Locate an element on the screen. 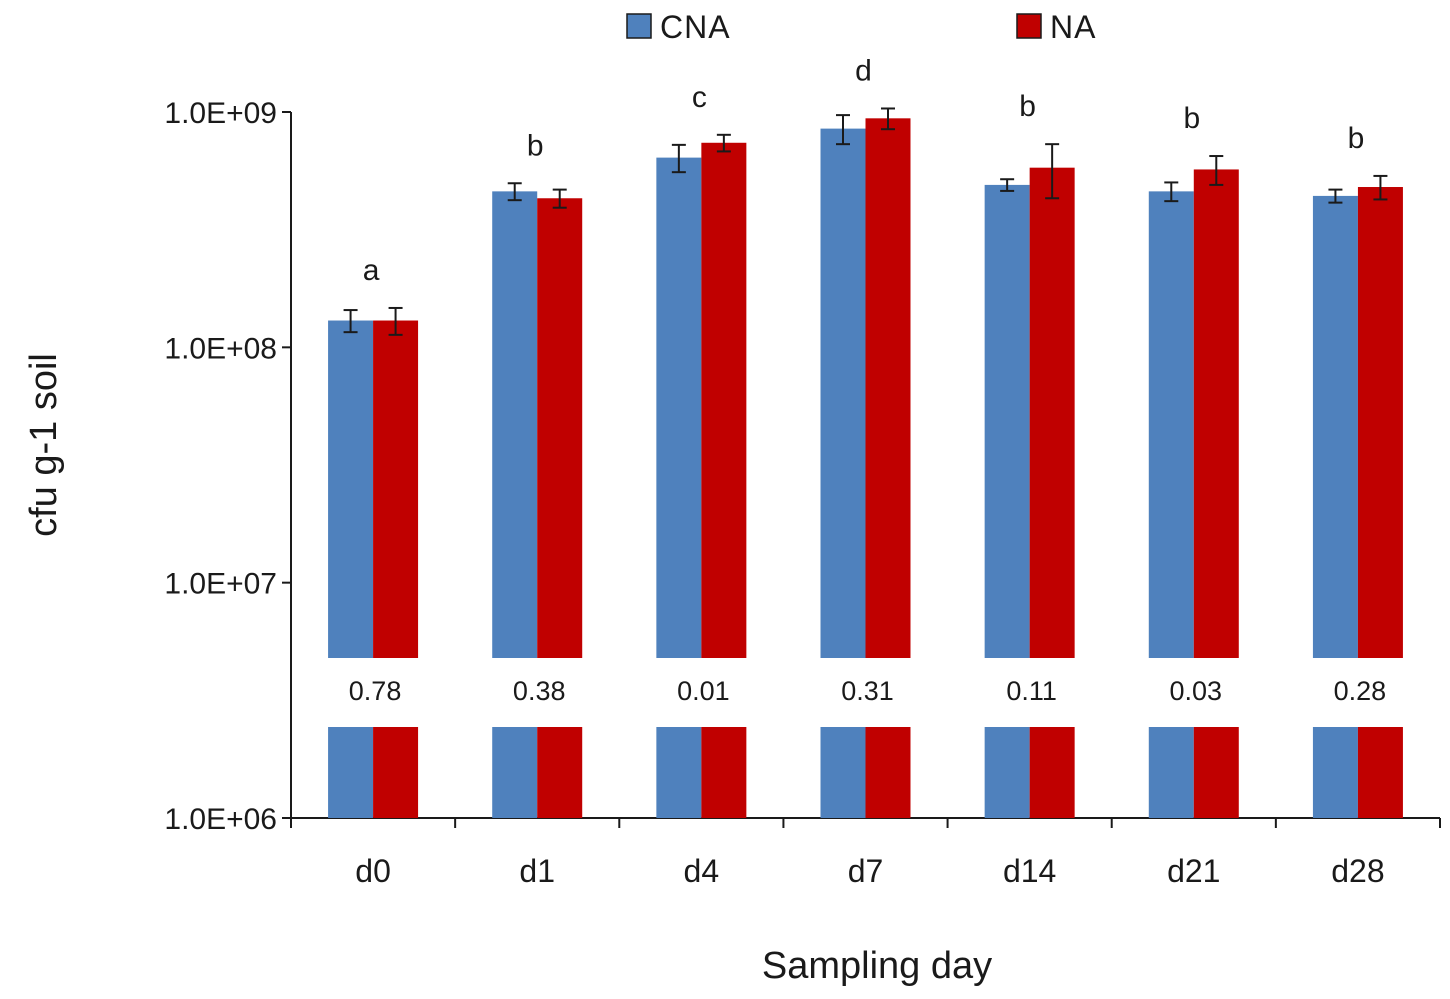 Image resolution: width=1450 pixels, height=999 pixels. bar-na-d1-lower is located at coordinates (560, 772).